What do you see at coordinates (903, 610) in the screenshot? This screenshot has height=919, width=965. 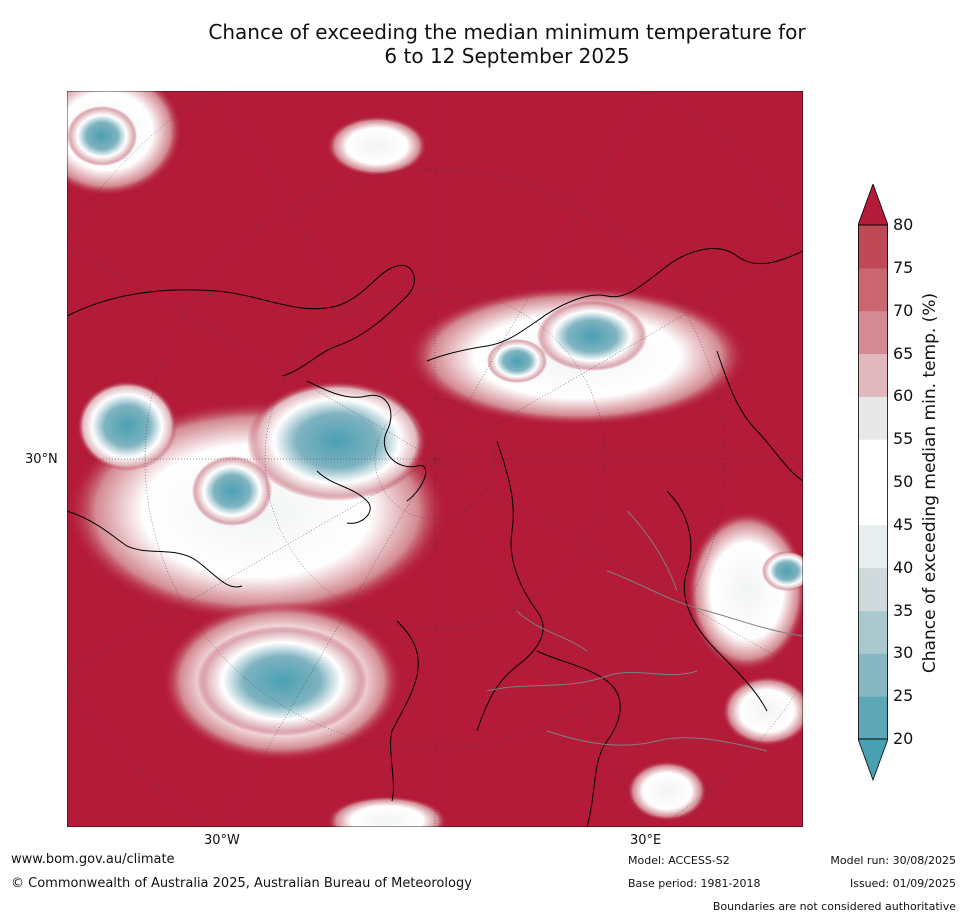 I see `colorbar-tick-label: 35` at bounding box center [903, 610].